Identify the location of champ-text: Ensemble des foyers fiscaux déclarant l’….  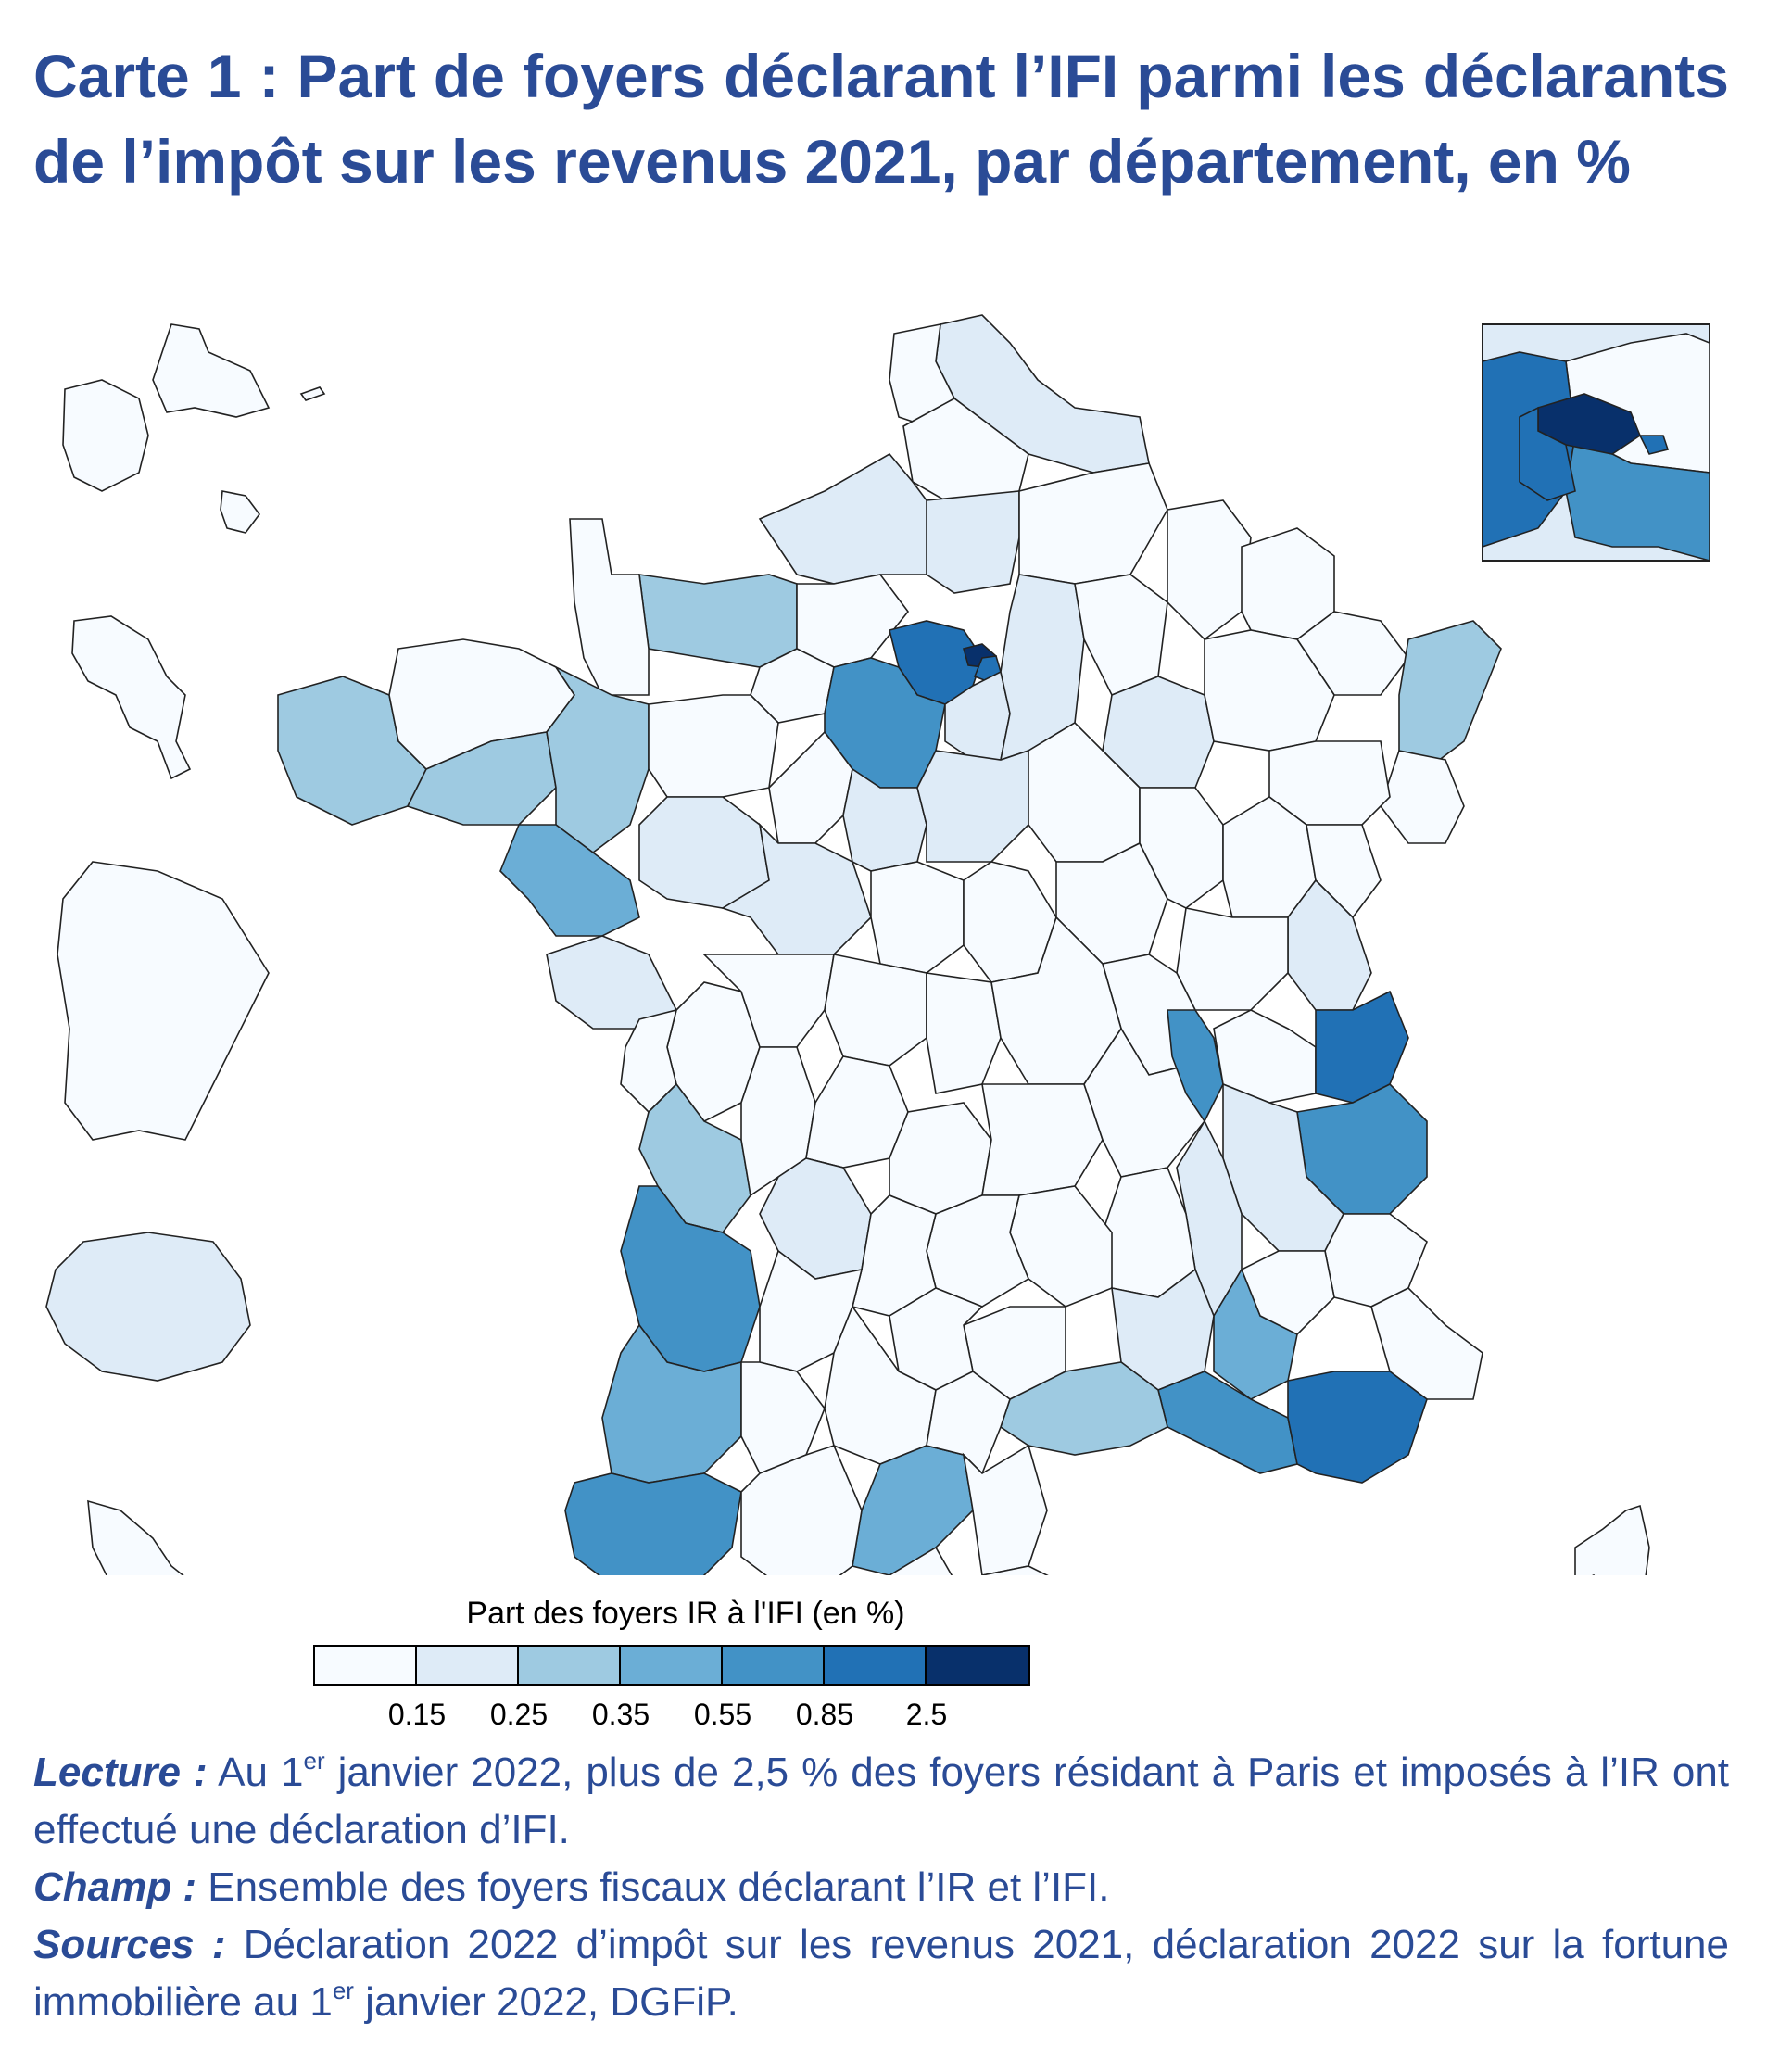
(653, 1887).